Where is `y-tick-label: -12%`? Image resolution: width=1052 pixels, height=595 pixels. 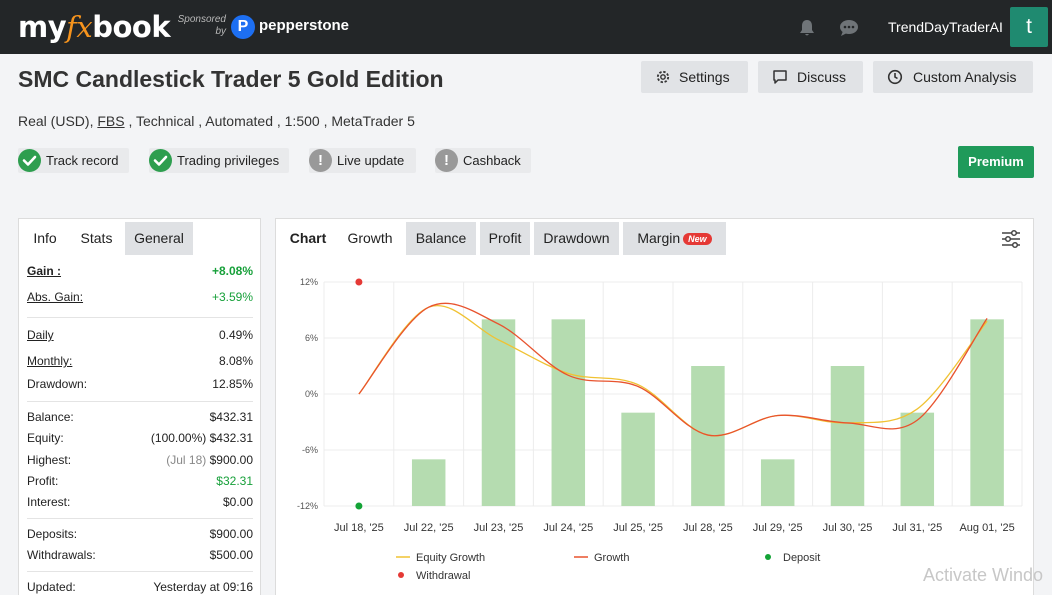
y-tick-label: -12% is located at coordinates (307, 506).